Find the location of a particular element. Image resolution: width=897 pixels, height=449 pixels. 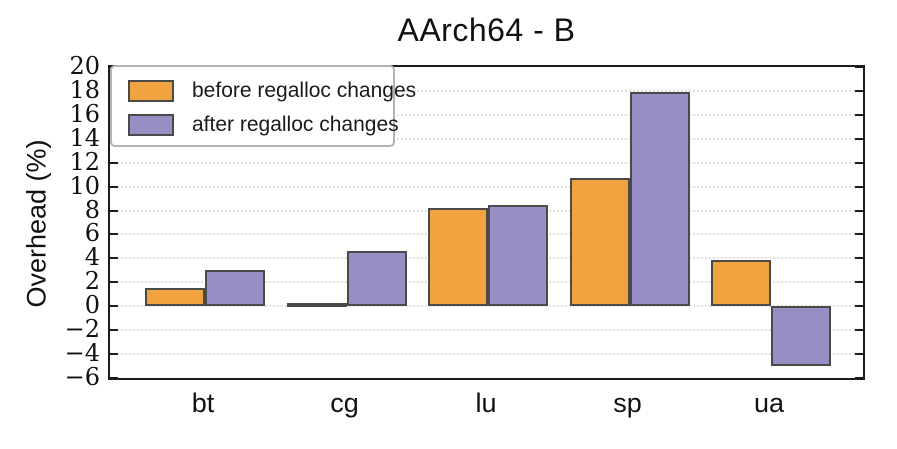

legend-item: after regalloc changes is located at coordinates (263, 125).